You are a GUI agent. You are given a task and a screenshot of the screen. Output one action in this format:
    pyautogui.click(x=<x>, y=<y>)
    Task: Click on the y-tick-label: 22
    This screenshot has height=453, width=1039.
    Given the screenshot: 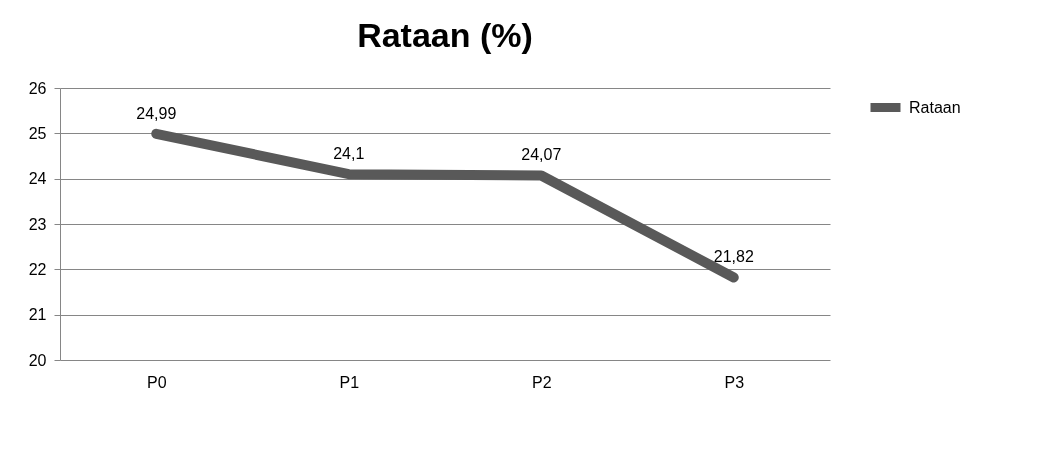 What is the action you would take?
    pyautogui.click(x=37, y=269)
    